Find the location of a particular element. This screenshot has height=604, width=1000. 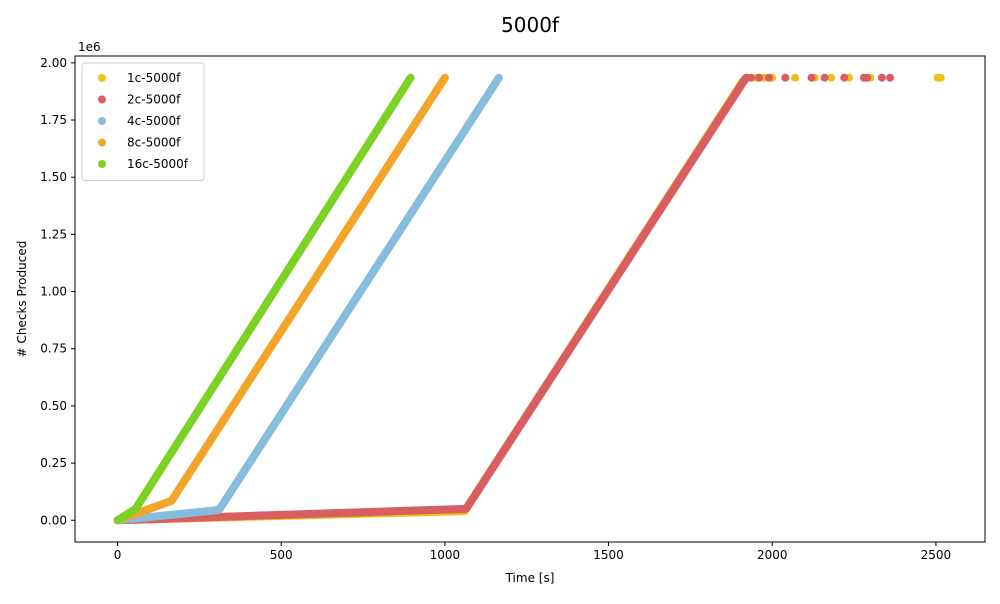

y-tick-label: 0.00 is located at coordinates (53, 520).